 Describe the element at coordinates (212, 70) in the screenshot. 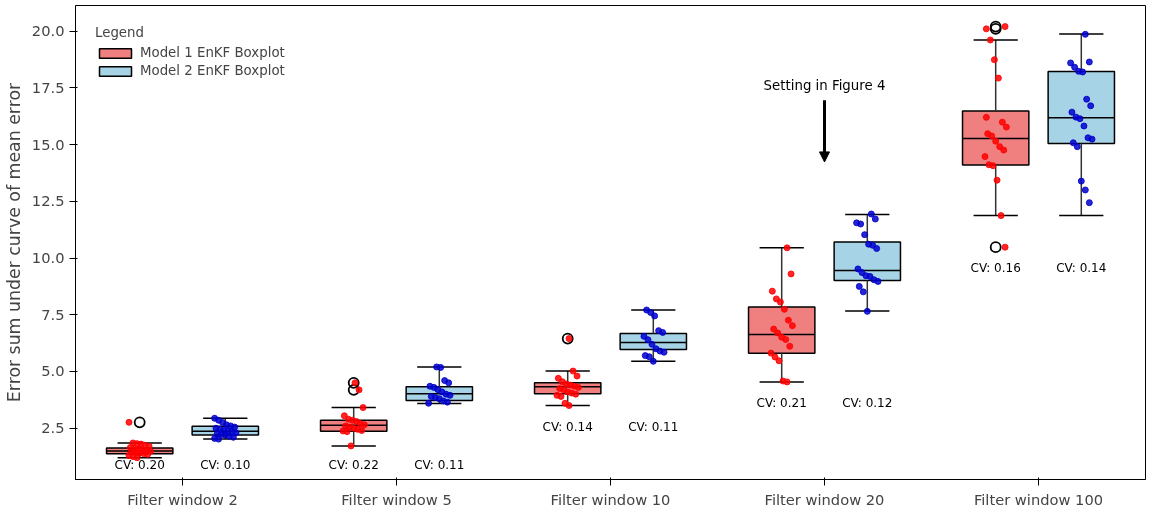

I see `legend-label: Model 2 EnKF Boxplot` at that location.